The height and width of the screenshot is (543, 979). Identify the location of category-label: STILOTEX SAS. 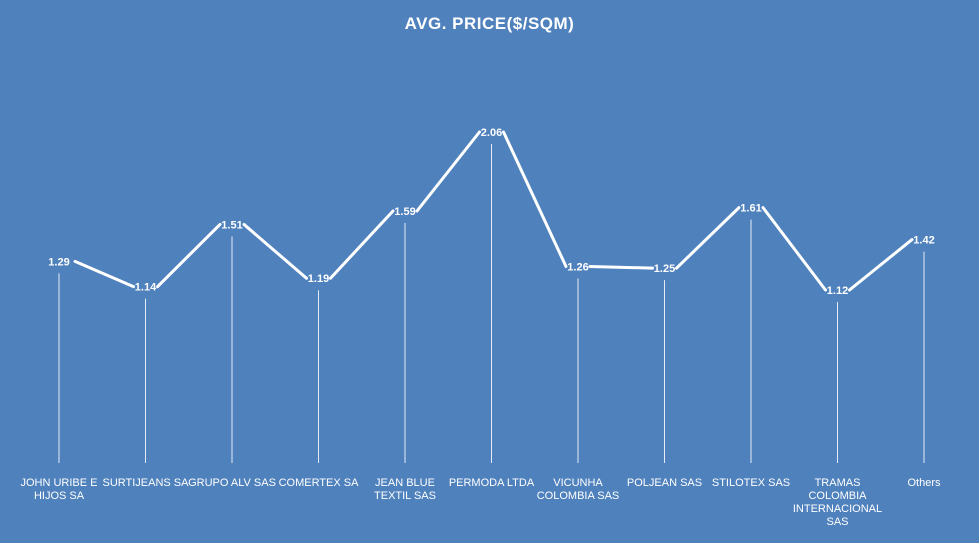
(751, 483).